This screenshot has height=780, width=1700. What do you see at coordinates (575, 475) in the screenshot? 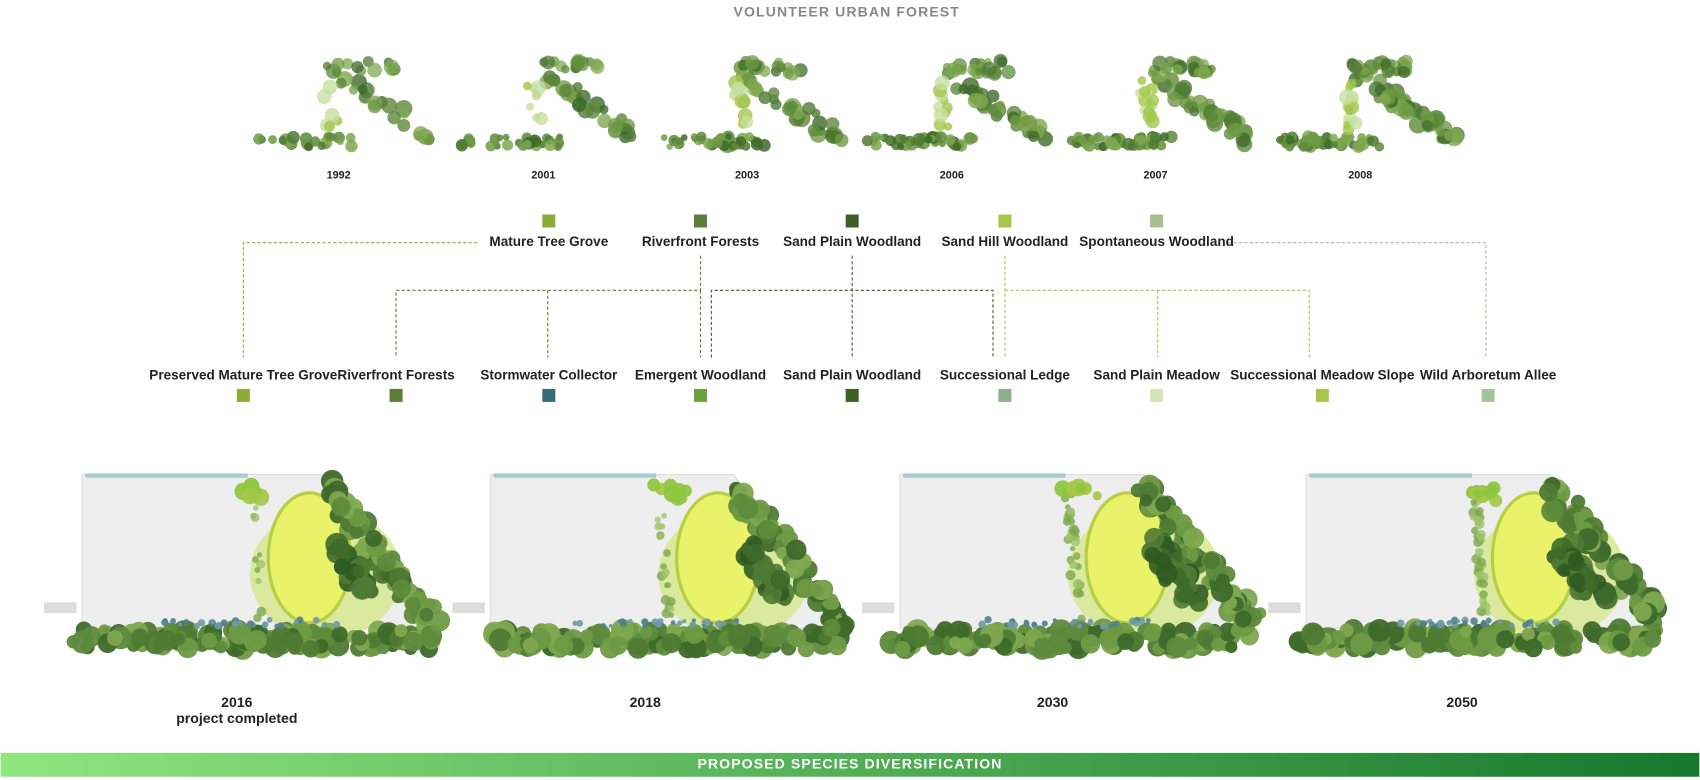
I see `roof-edge` at bounding box center [575, 475].